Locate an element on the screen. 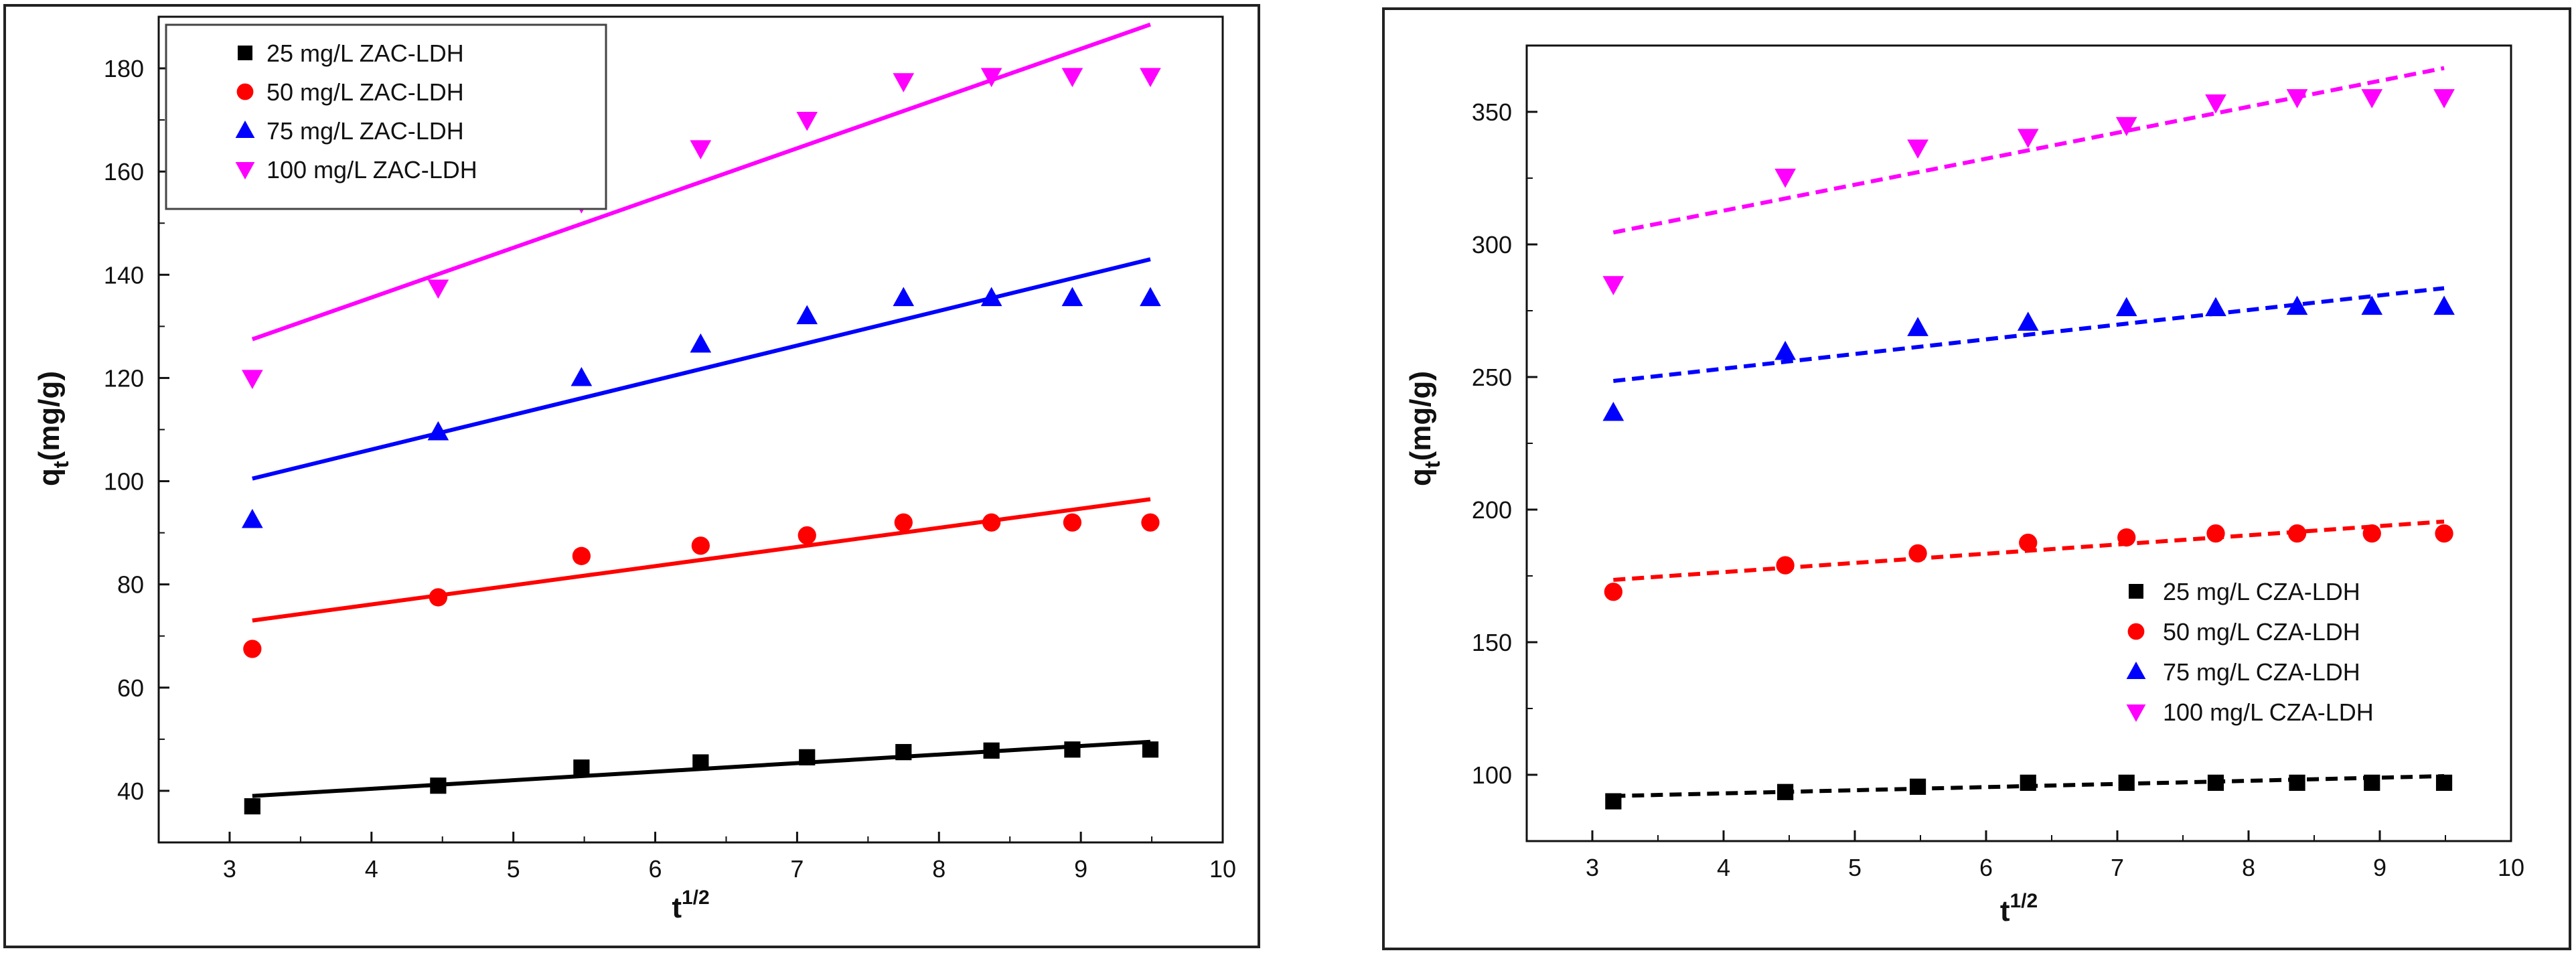 The width and height of the screenshot is (2576, 971). right-legend-marker-75-mg-l-cza-ldh is located at coordinates (2136, 670).